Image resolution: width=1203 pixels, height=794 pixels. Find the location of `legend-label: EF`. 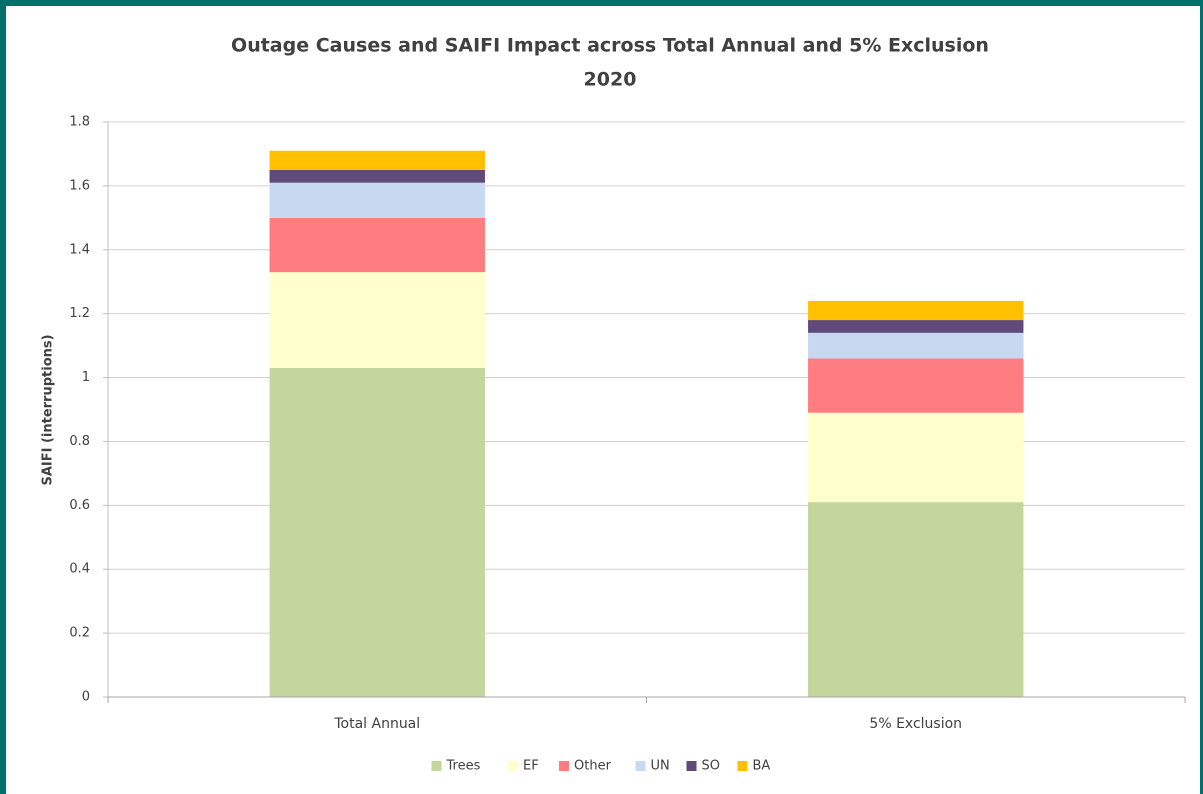

legend-label: EF is located at coordinates (531, 766).